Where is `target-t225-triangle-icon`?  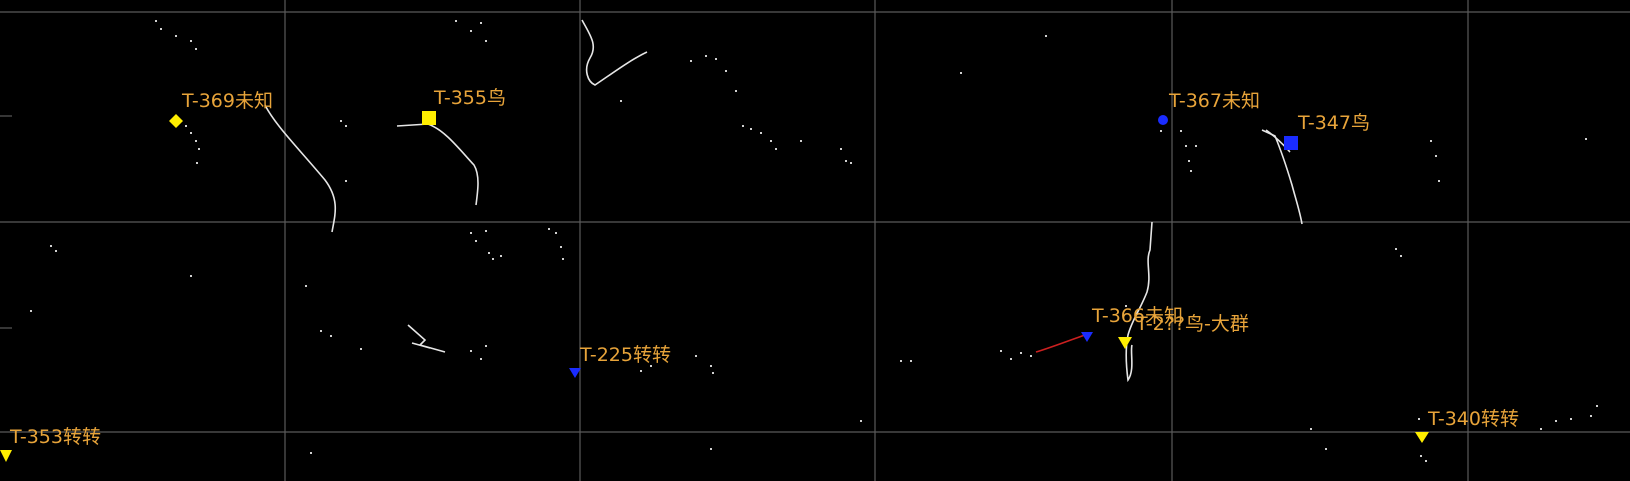 target-t225-triangle-icon is located at coordinates (575, 373).